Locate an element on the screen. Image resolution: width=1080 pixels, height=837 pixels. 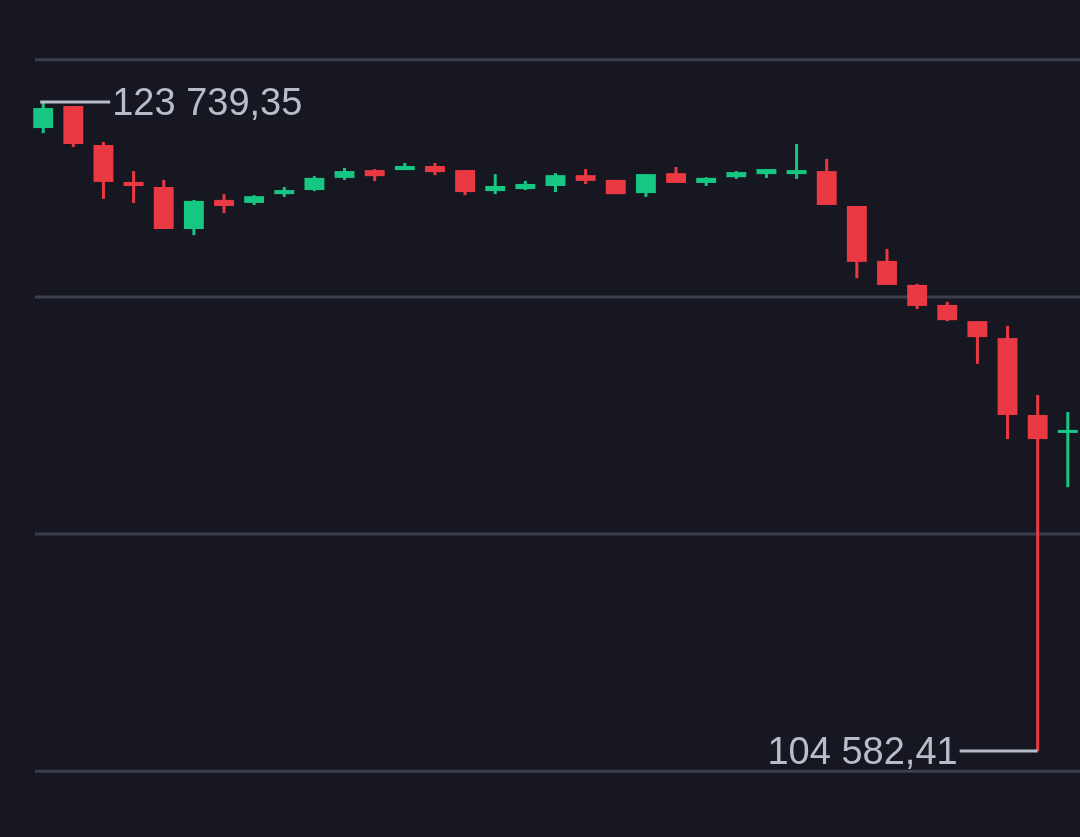
annotation: 104 582,41 is located at coordinates (862, 751).